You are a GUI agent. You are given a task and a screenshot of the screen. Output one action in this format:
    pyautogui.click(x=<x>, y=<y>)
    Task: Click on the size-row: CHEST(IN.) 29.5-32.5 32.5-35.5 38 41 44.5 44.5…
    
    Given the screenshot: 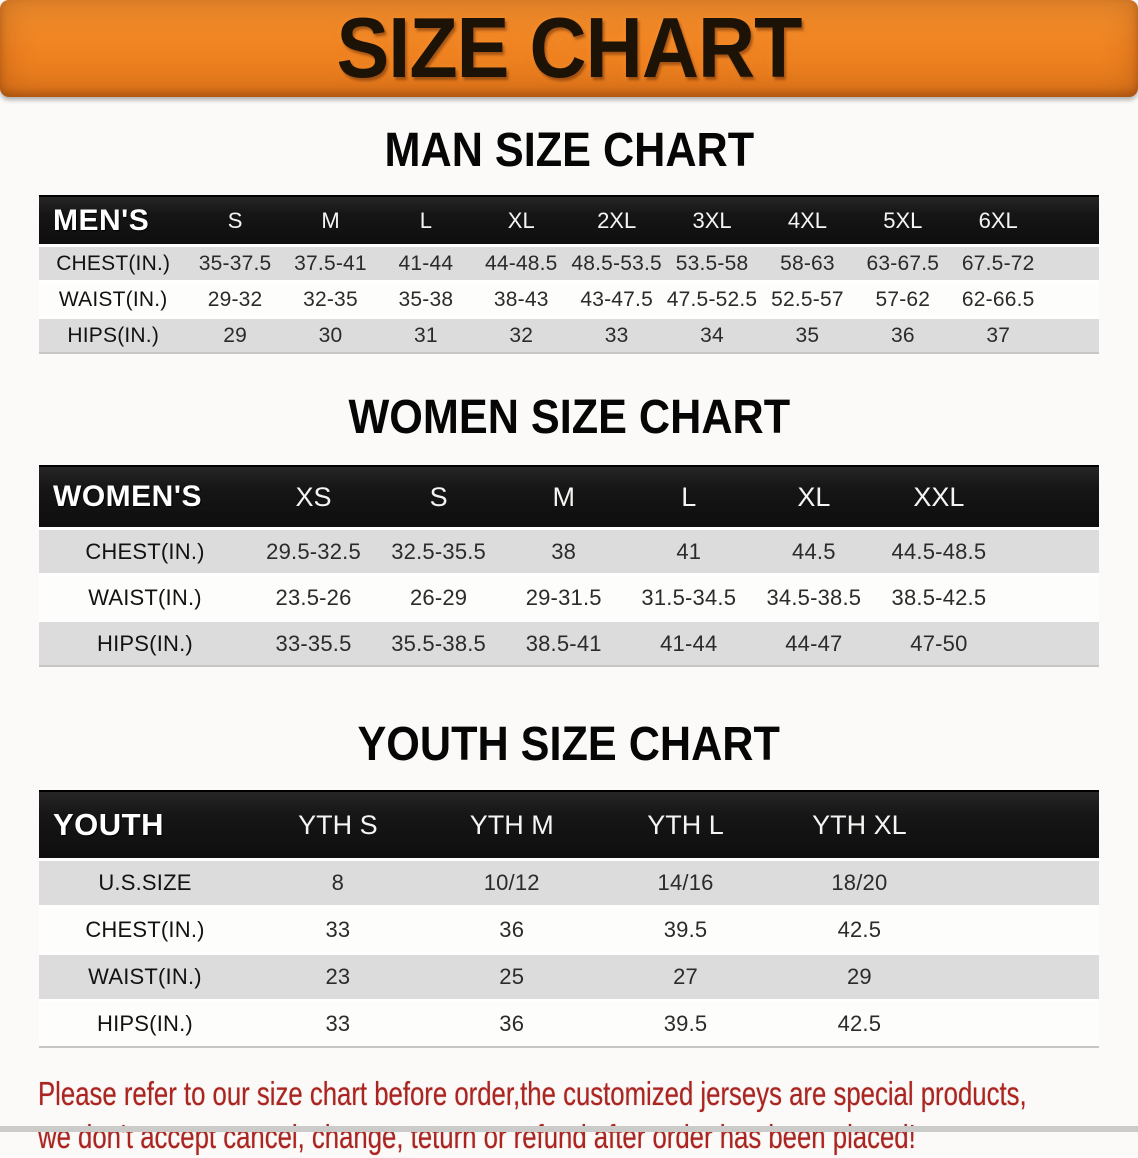 What is the action you would take?
    pyautogui.click(x=569, y=551)
    